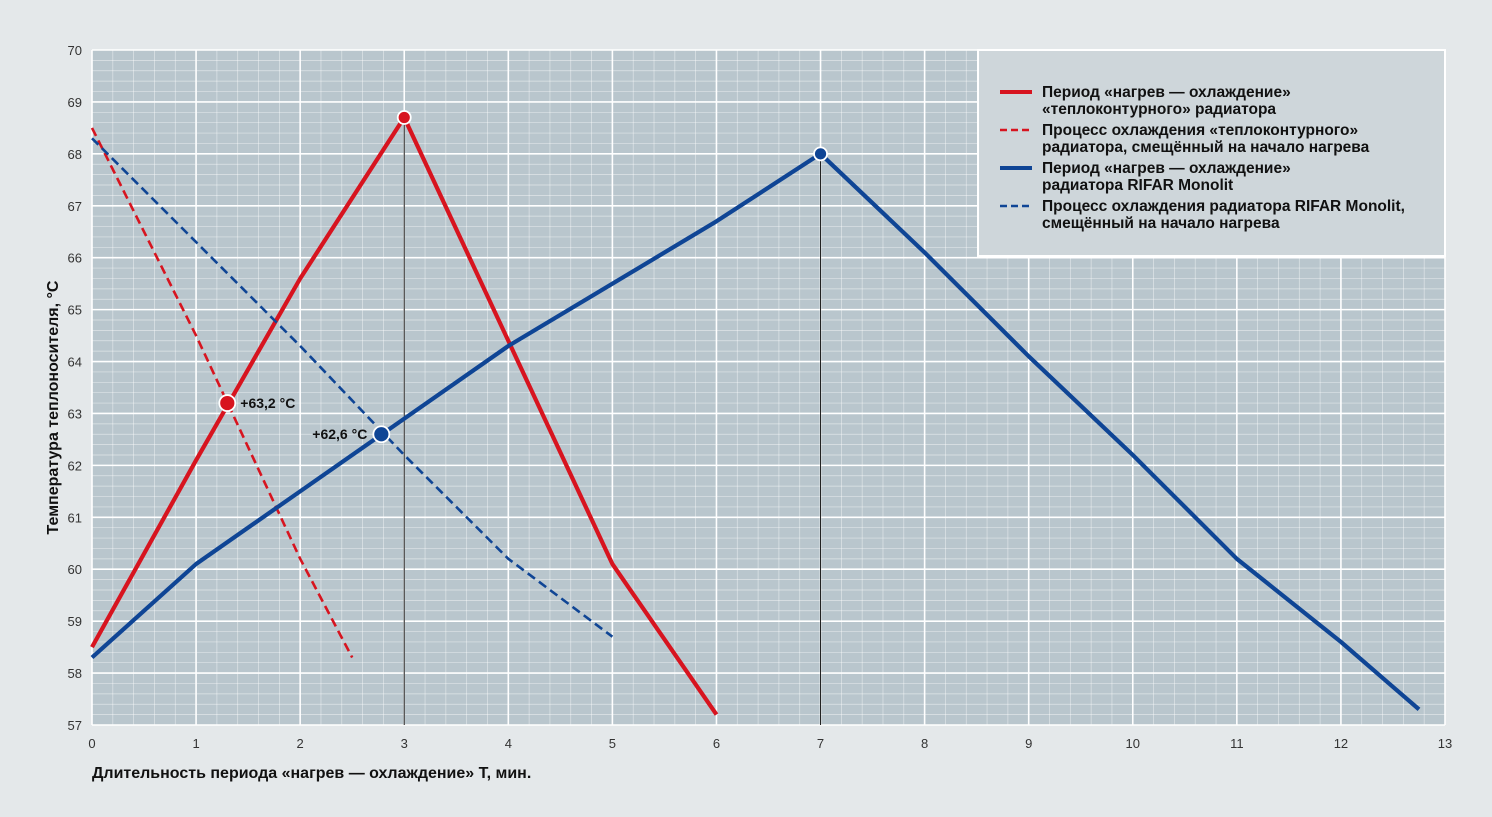 Image resolution: width=1492 pixels, height=817 pixels. I want to click on x-tick-label: 7, so click(820, 743).